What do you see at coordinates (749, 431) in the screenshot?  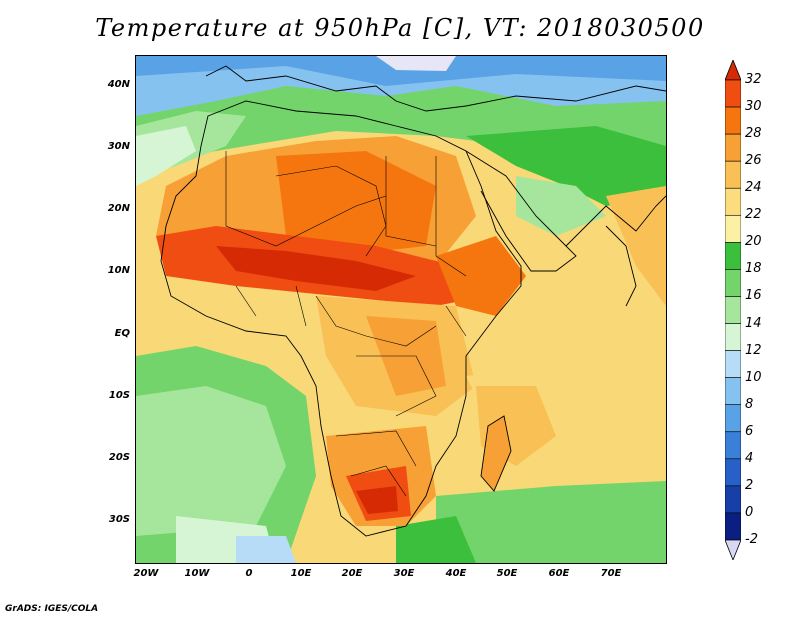 I see `colorbar-label: 6` at bounding box center [749, 431].